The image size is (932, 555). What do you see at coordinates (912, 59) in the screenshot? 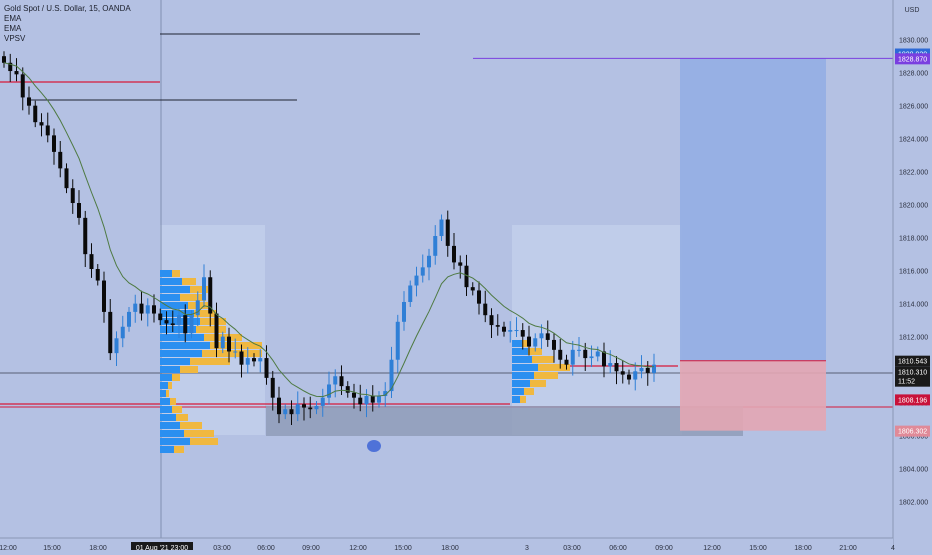
I see `price-label: 1828.870` at bounding box center [912, 59].